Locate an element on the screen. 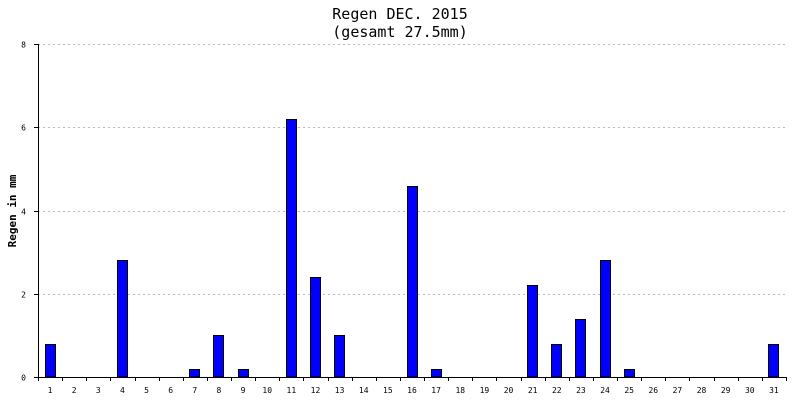 This screenshot has width=800, height=400. x-tick-label: 26 is located at coordinates (653, 390).